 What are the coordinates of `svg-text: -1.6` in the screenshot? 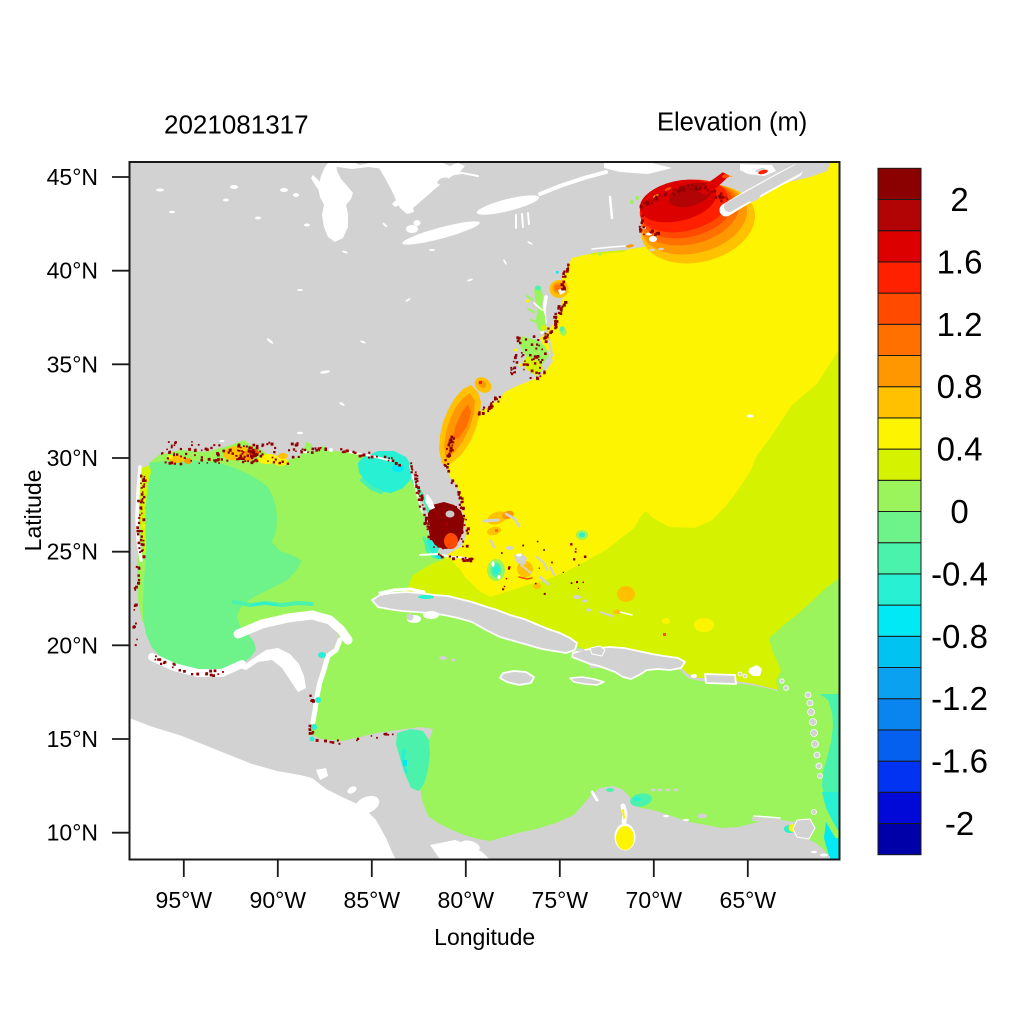 It's located at (959, 761).